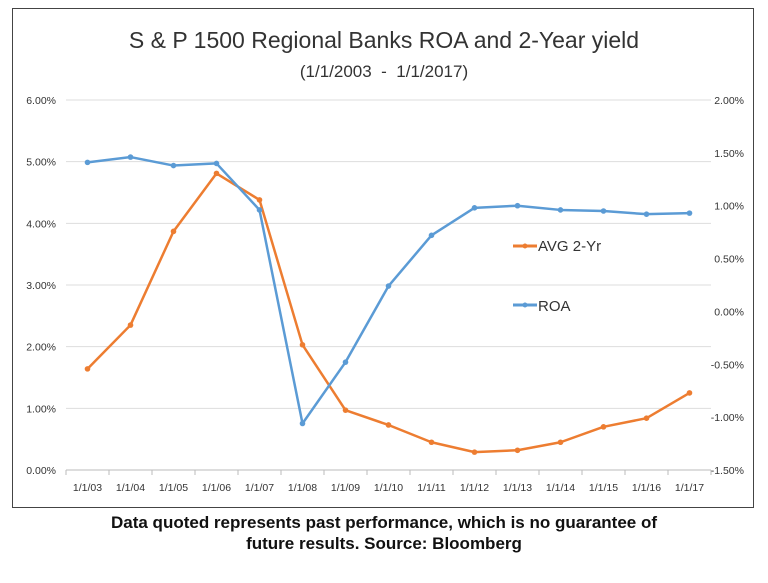  What do you see at coordinates (41, 286) in the screenshot?
I see `left-axis-tick-label: 3.00%` at bounding box center [41, 286].